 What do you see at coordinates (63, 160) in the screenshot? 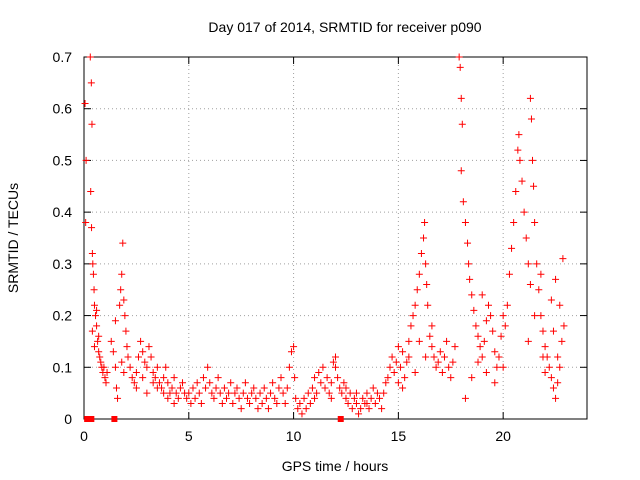
I see `y-tick-label: 0.5` at bounding box center [63, 160].